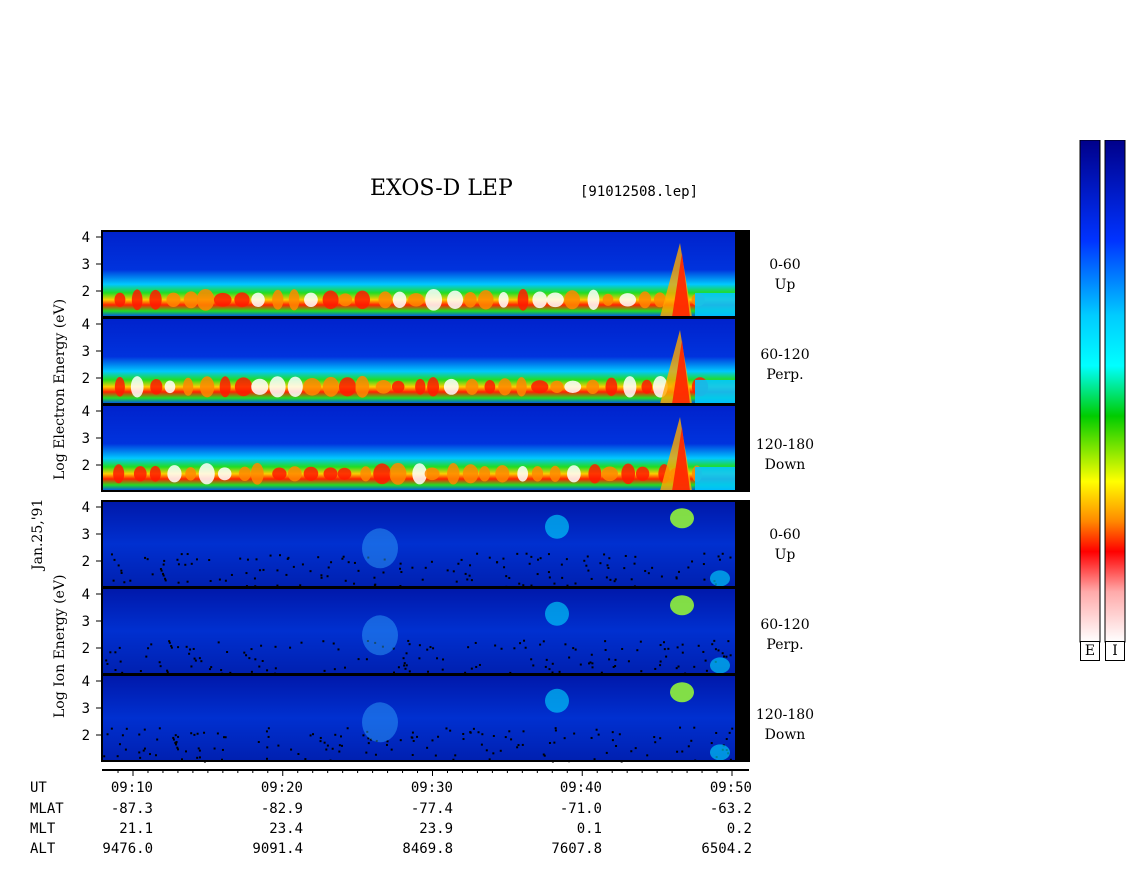 This screenshot has height=875, width=1130. What do you see at coordinates (785, 265) in the screenshot?
I see `panel-angle: 0-60` at bounding box center [785, 265].